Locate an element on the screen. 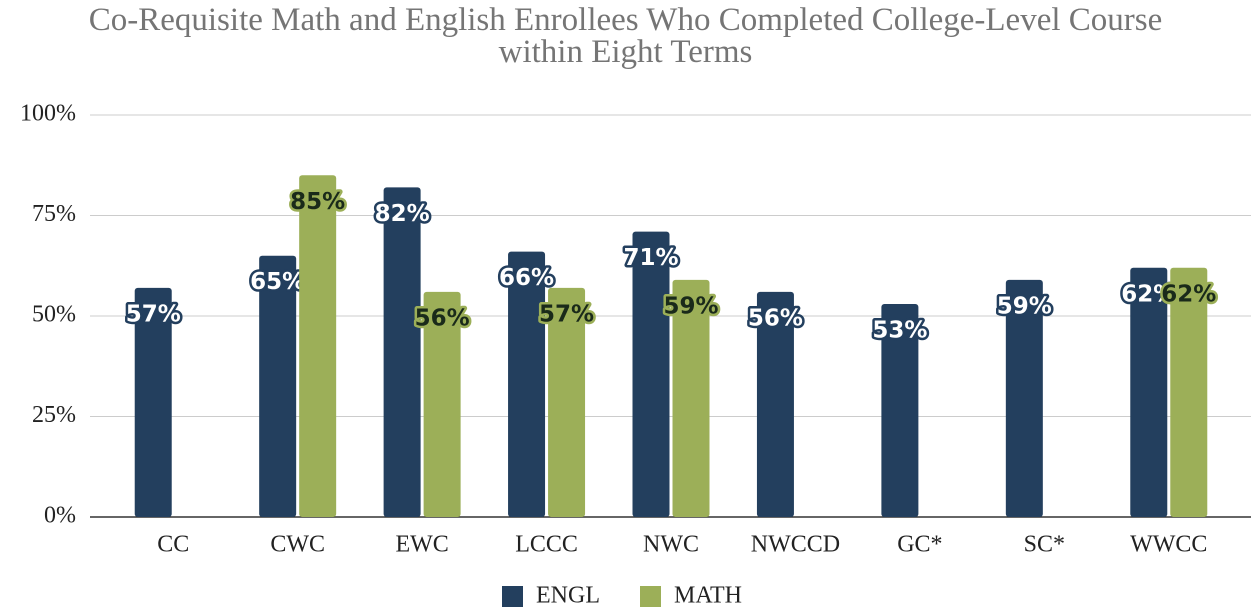  x-tick-label: CWC is located at coordinates (297, 545).